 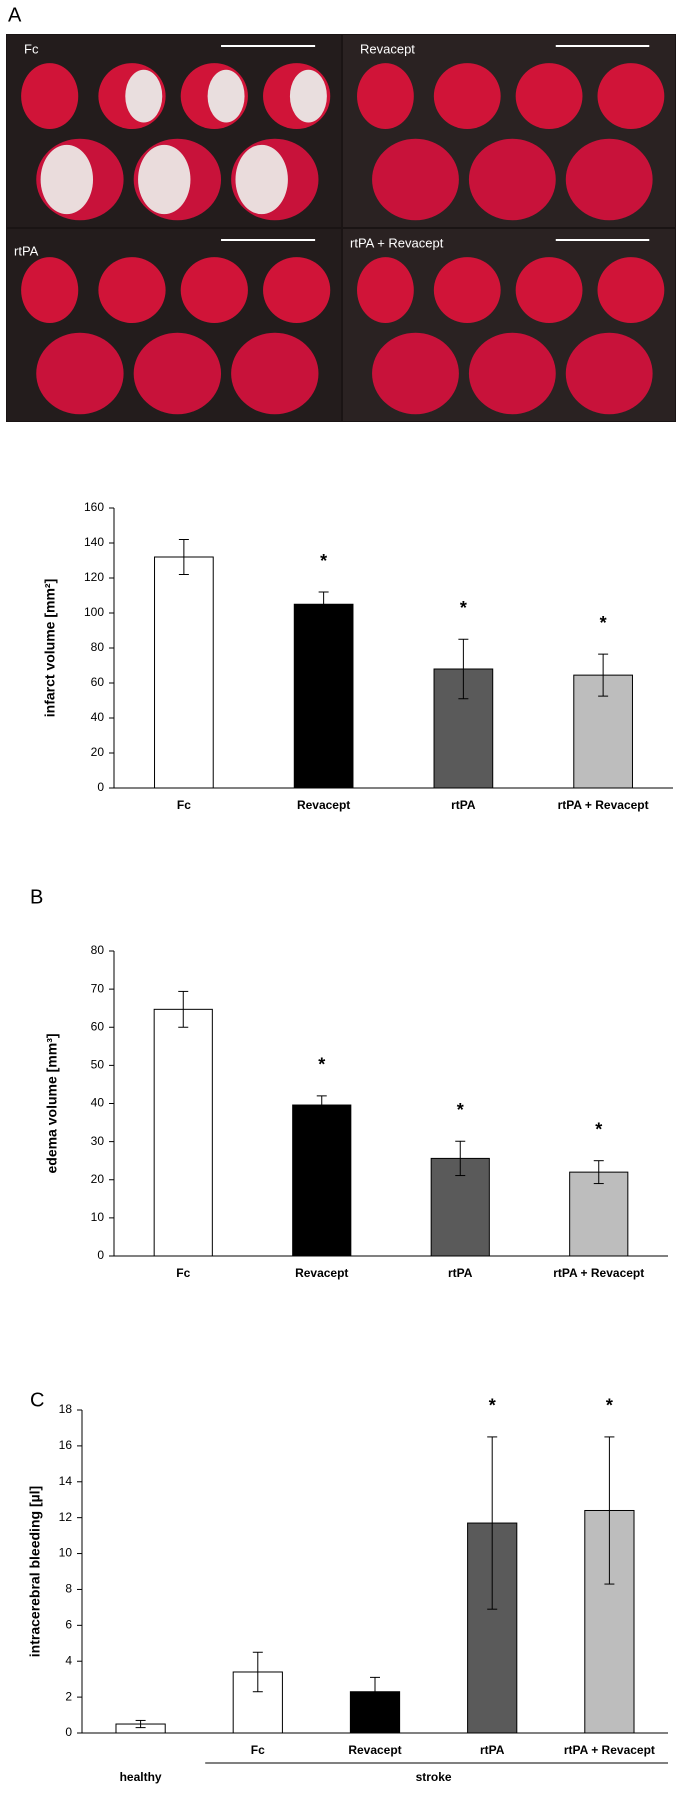 I want to click on y-axis-label: edema volume [mm³], so click(x=52, y=1103).